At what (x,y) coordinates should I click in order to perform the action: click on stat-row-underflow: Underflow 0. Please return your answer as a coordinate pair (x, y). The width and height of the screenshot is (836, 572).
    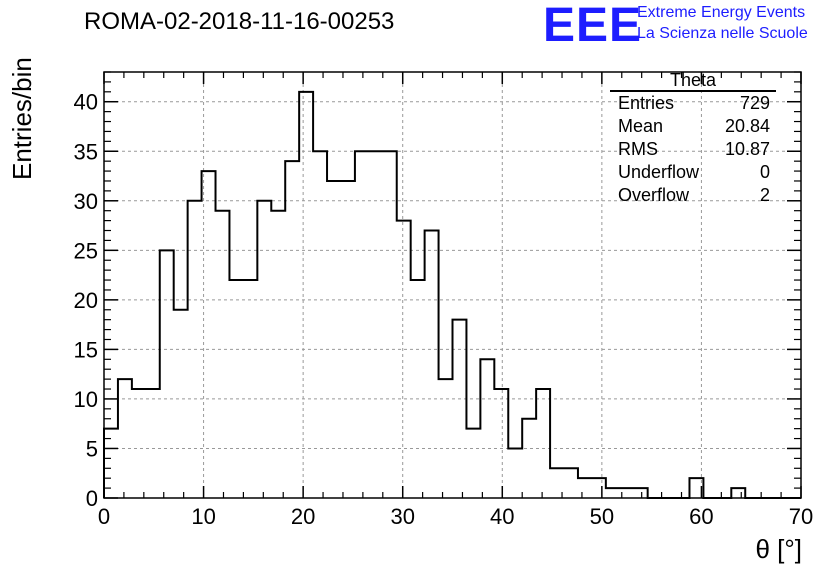
    Looking at the image, I should click on (693, 172).